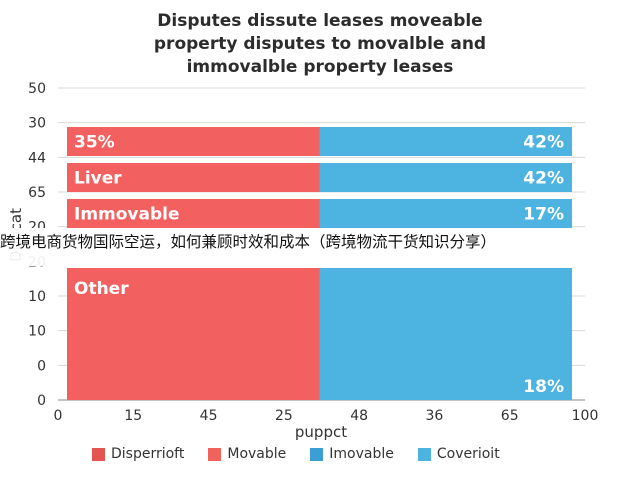 This screenshot has height=480, width=640. What do you see at coordinates (543, 215) in the screenshot?
I see `data-label: 17%` at bounding box center [543, 215].